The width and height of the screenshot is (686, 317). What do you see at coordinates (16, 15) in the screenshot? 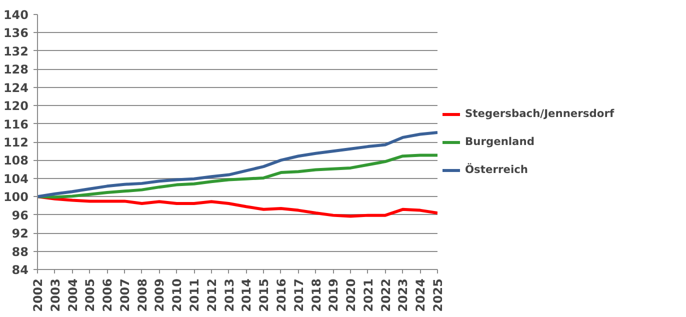
I see `y-tick-label: 140` at bounding box center [16, 15].